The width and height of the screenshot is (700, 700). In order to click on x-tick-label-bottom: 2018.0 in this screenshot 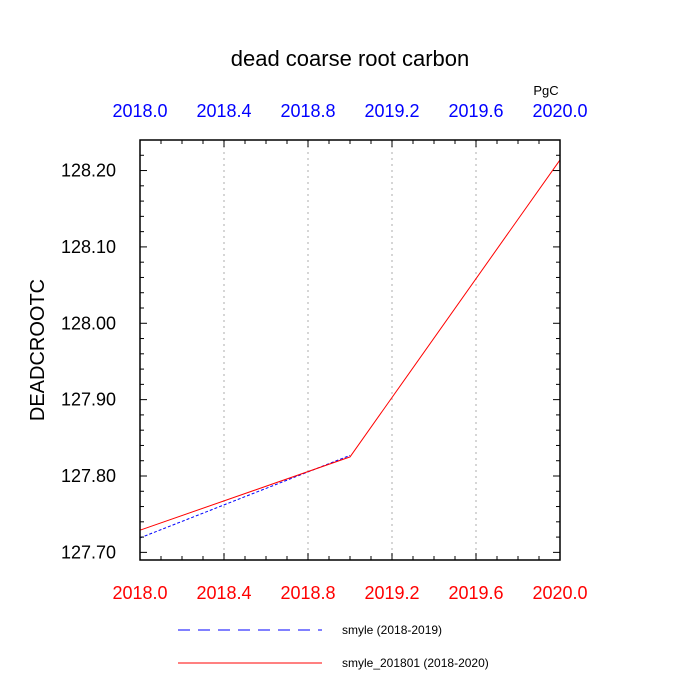, I will do `click(139, 593)`.